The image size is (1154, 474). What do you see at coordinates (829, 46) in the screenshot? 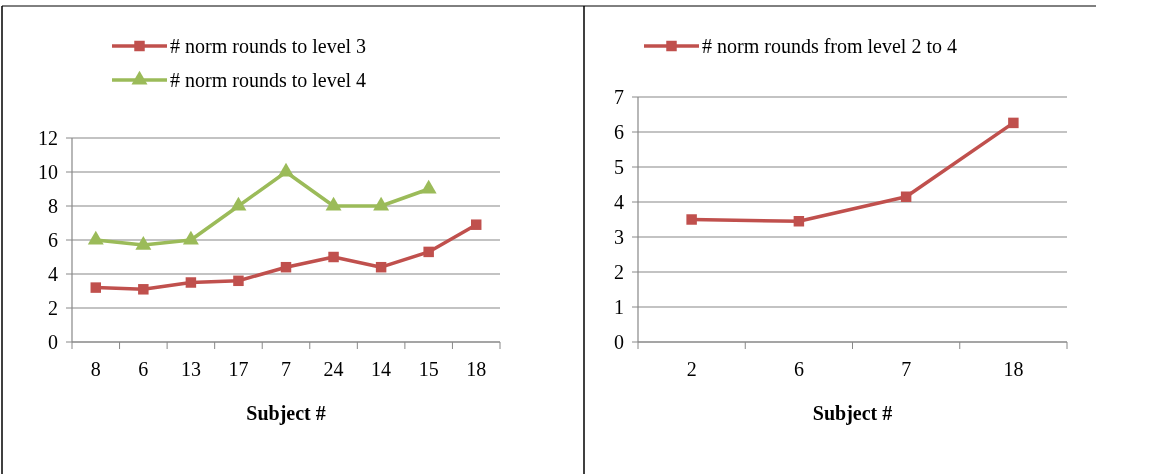
I see `legend-label: # norm rounds from level 2 to 4` at bounding box center [829, 46].